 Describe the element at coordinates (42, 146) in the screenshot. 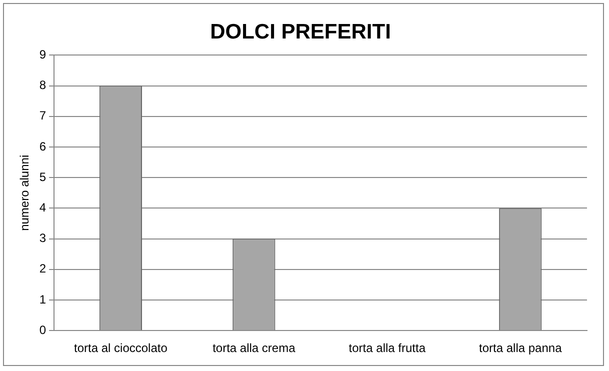

I see `y-tick-label: 6` at that location.